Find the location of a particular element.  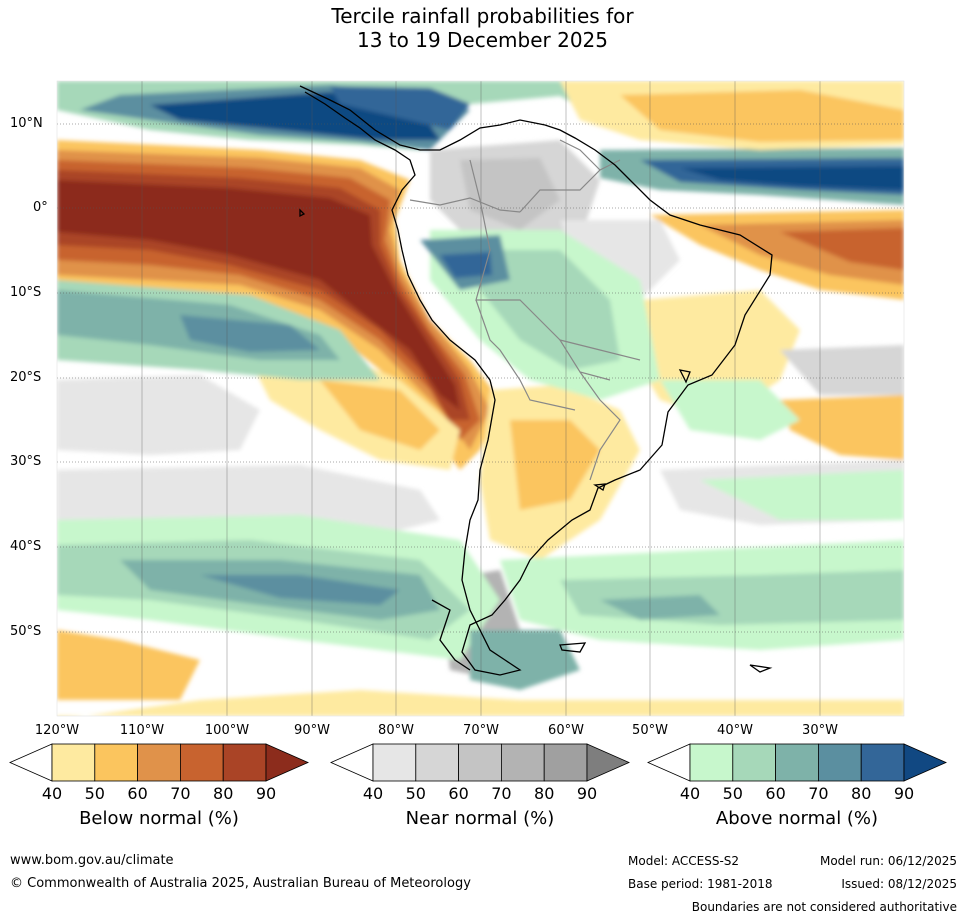

below-colorbar-low-triangle is located at coordinates (31, 762).